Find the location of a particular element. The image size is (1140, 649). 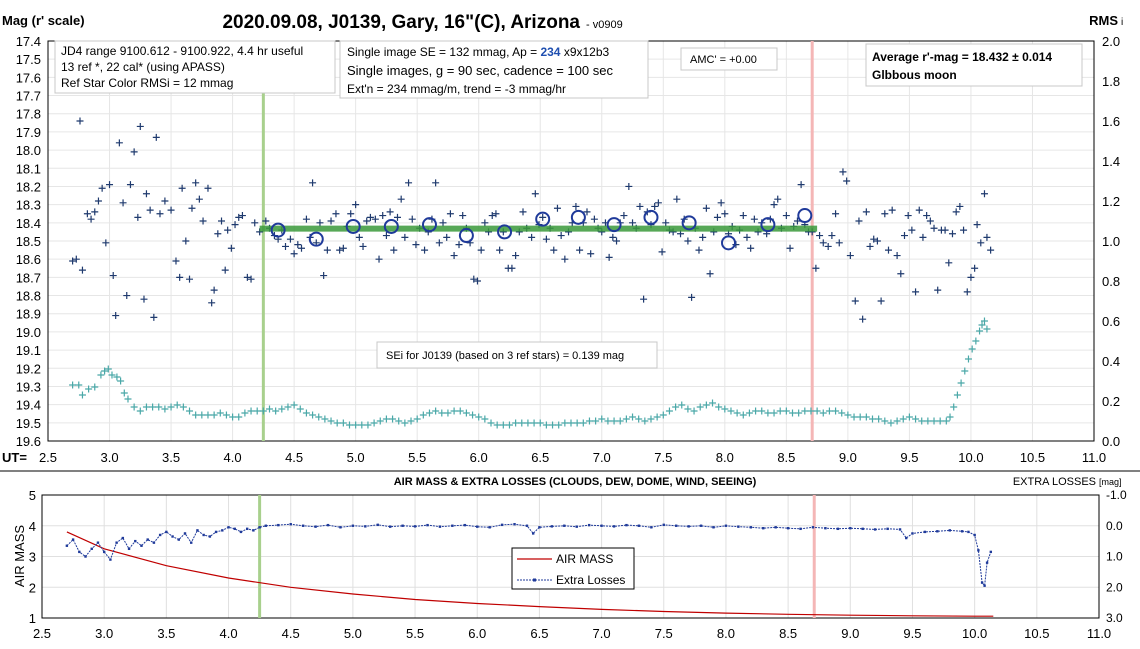

x-tick-label: 10.5 is located at coordinates (1032, 457).